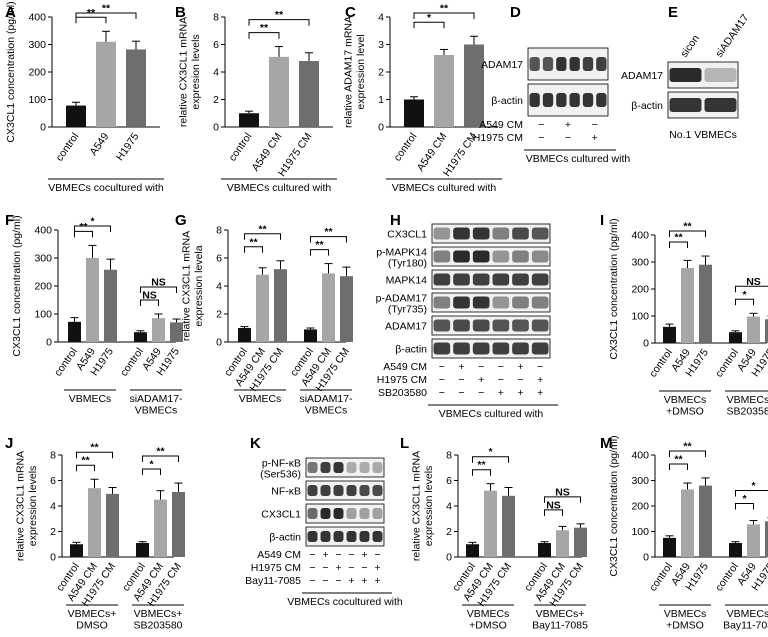 This screenshot has height=637, width=768. I want to click on y-label-line-1: relative CX3CL1 mRNA, so click(417, 506).